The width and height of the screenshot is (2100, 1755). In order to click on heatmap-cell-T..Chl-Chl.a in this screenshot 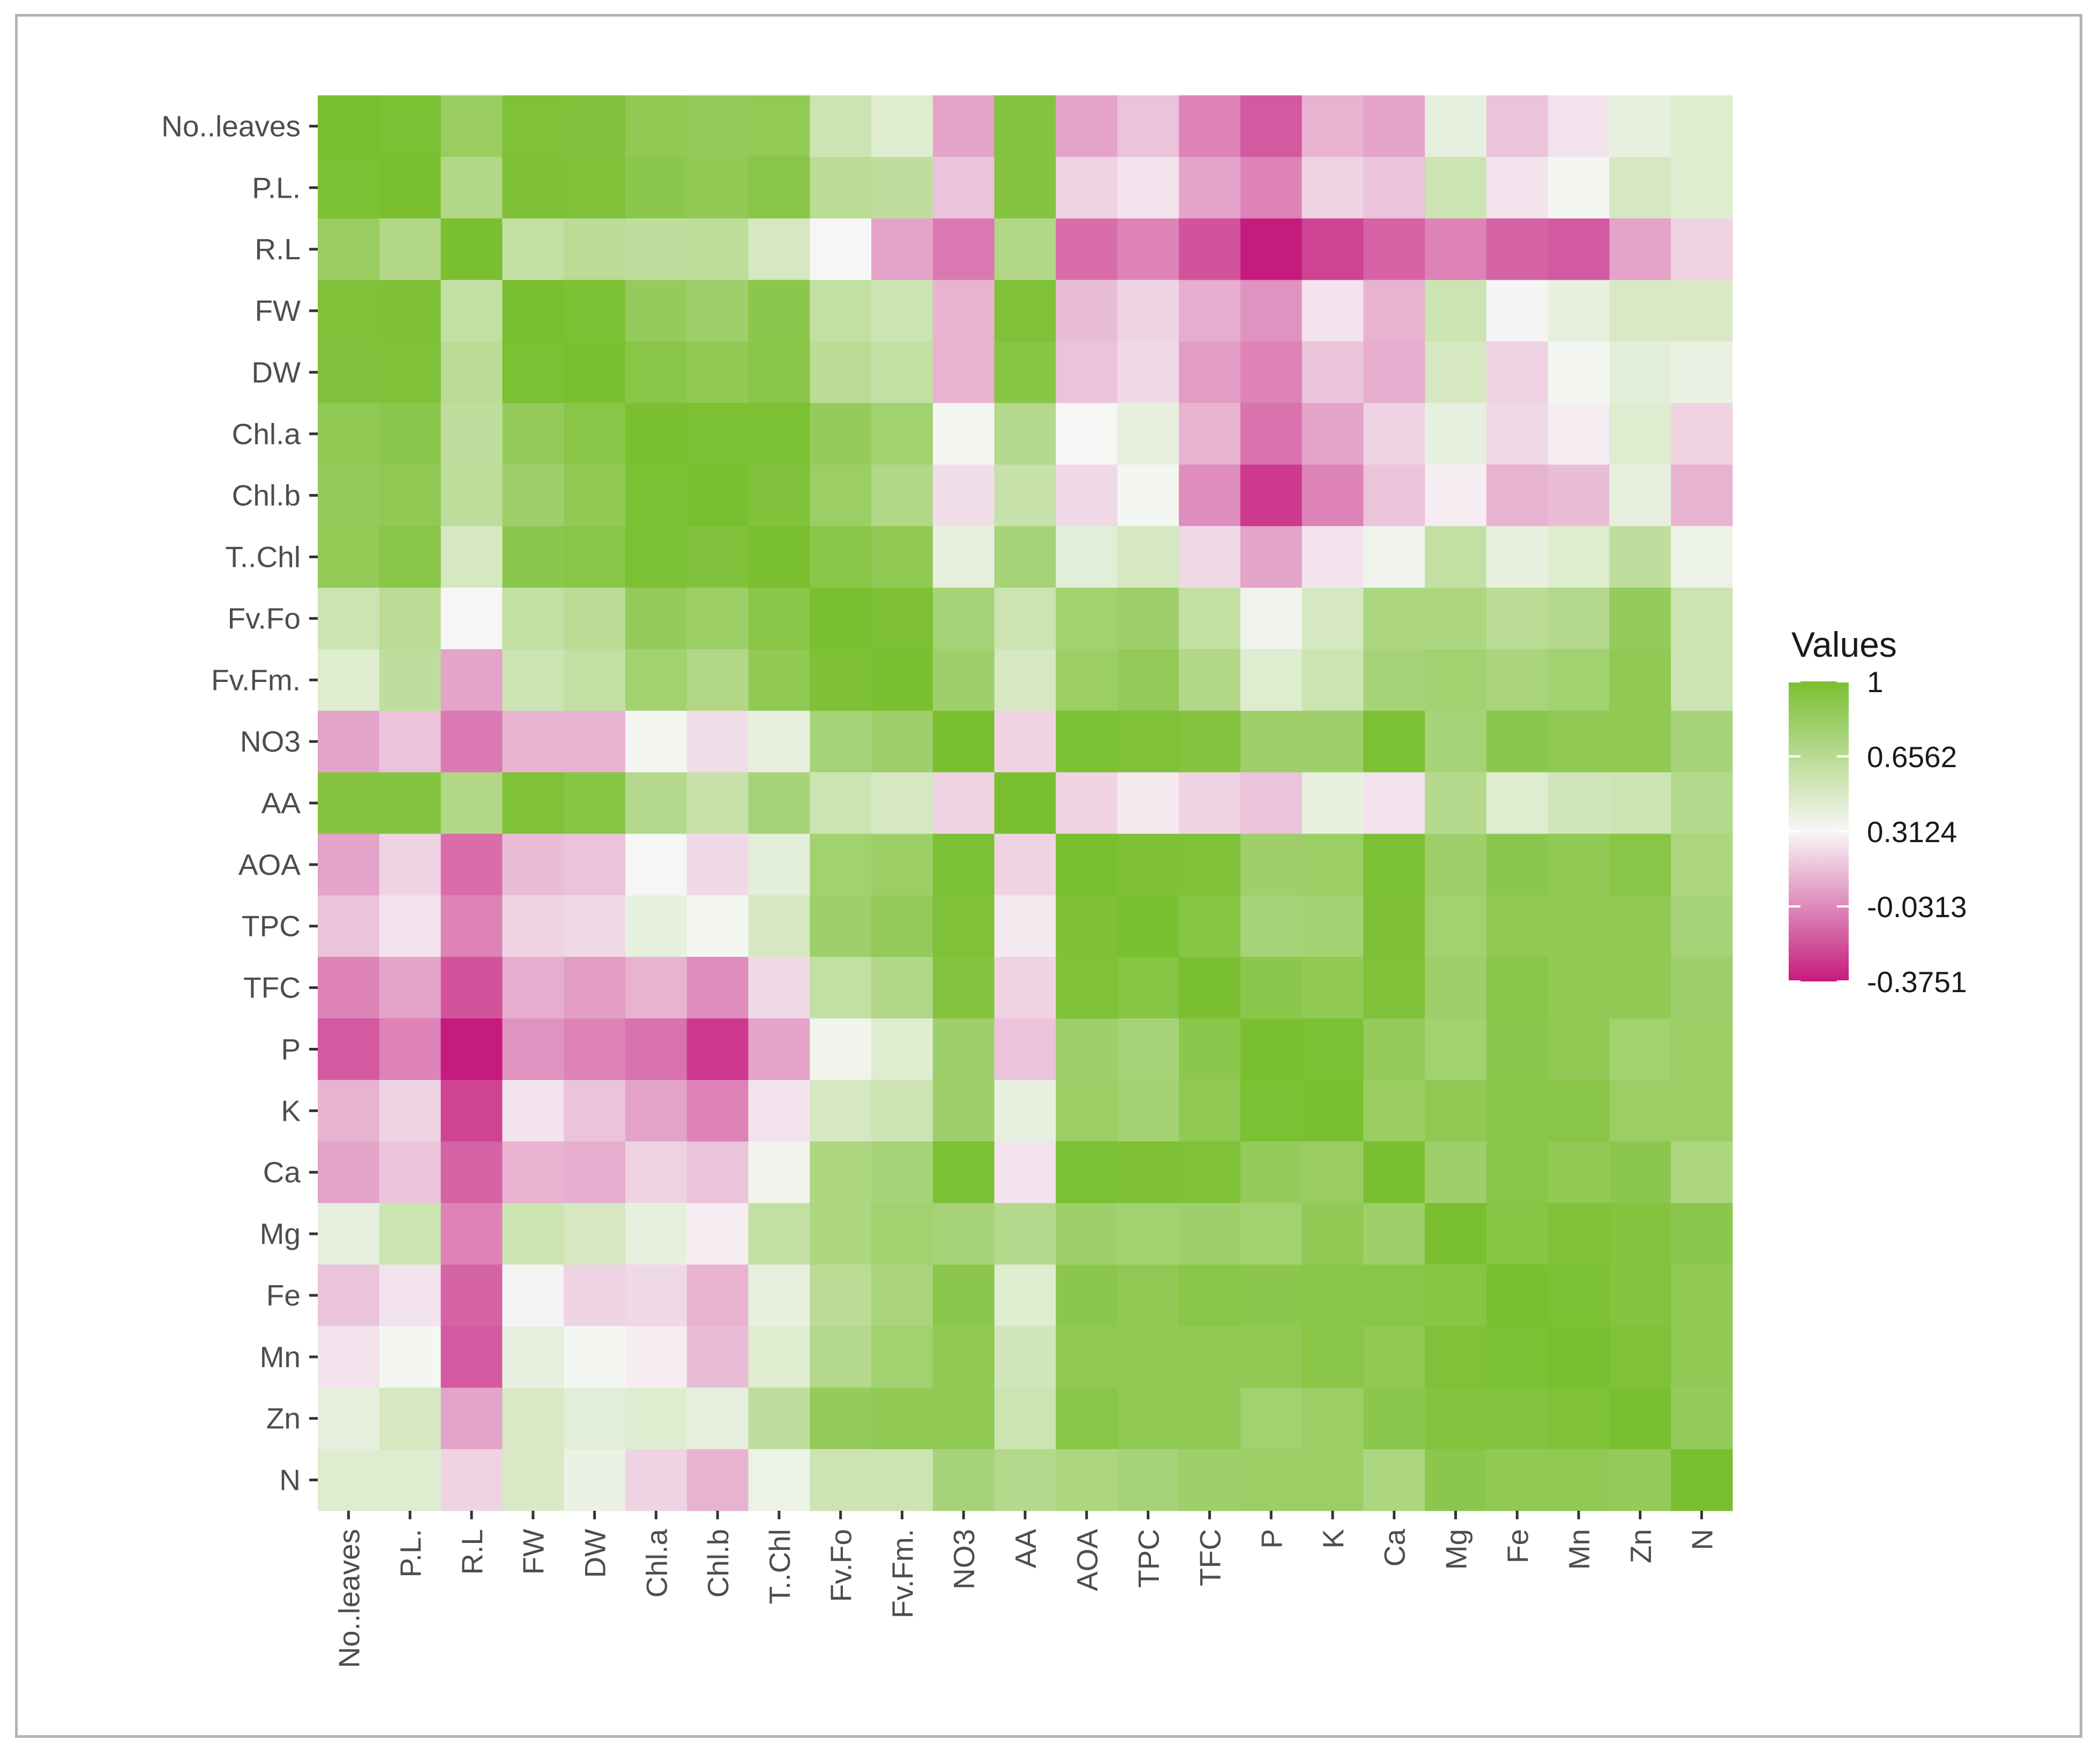, I will do `click(656, 557)`.